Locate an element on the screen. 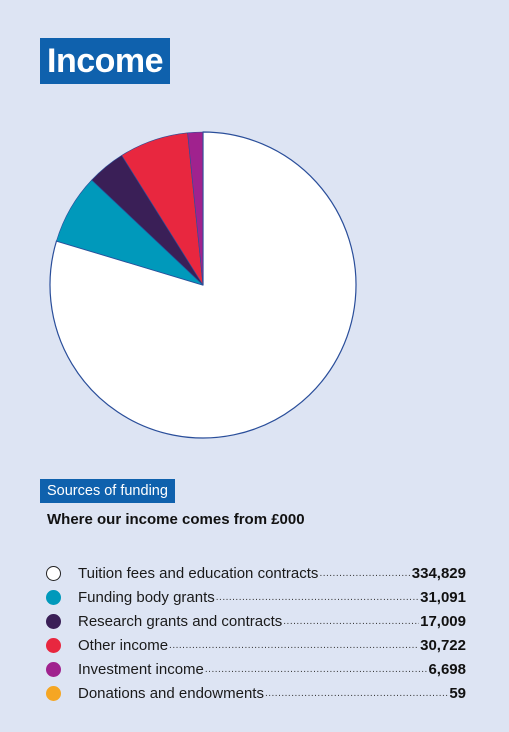 This screenshot has height=732, width=509. legend-value: 334,829 is located at coordinates (438, 573).